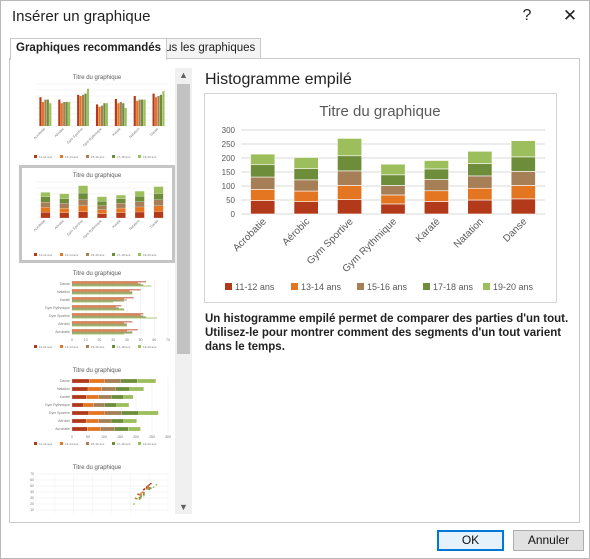  Describe the element at coordinates (120, 437) in the screenshot. I see `thumbnail-axis-tick: 150` at that location.